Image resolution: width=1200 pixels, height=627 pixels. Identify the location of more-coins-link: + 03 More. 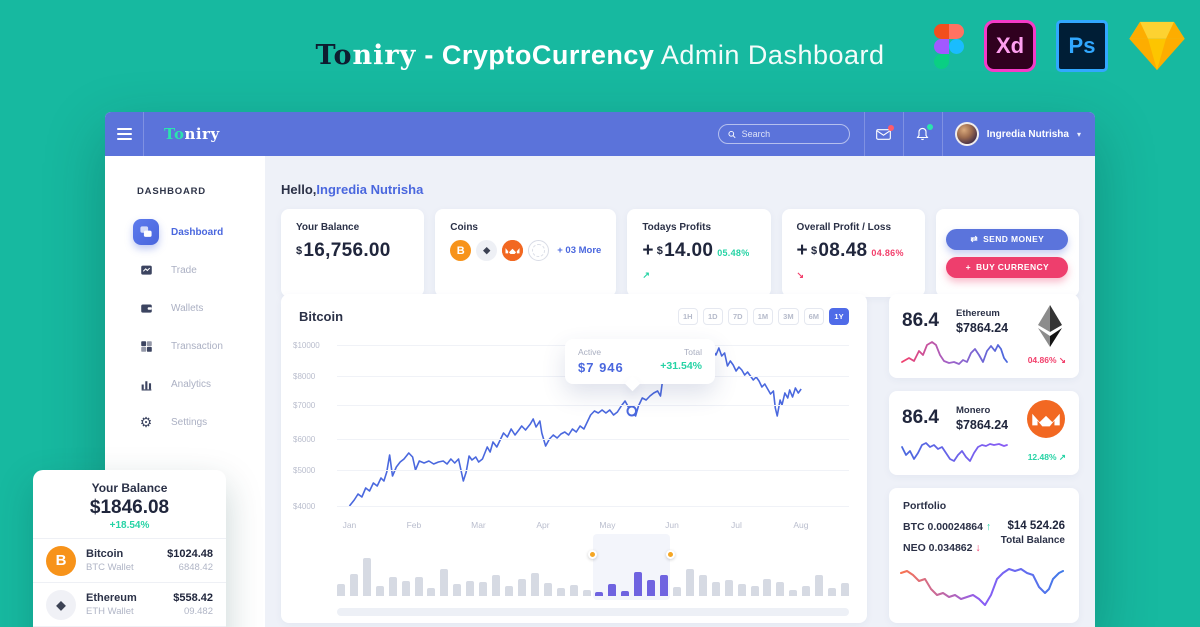
(579, 250).